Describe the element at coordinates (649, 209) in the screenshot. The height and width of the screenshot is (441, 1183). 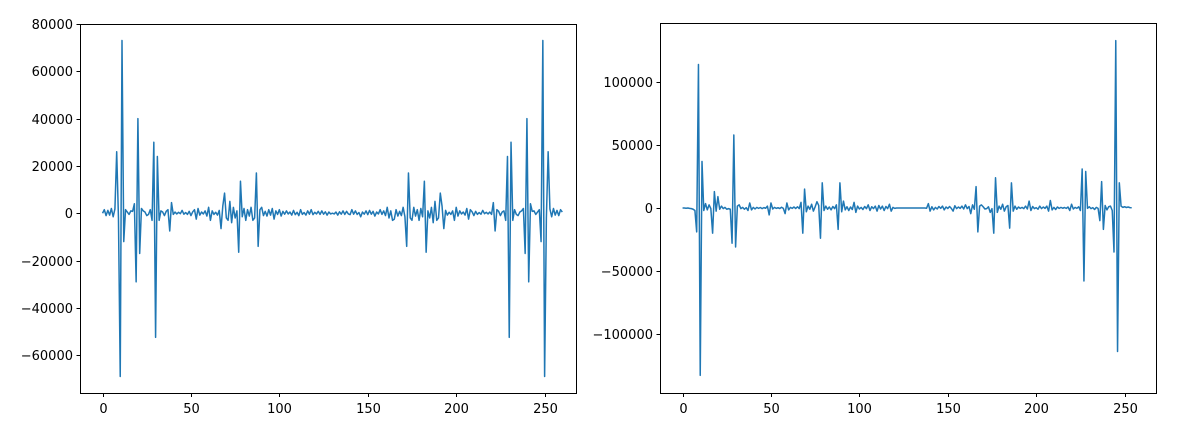
I see `right-y-tick-label: 0` at that location.